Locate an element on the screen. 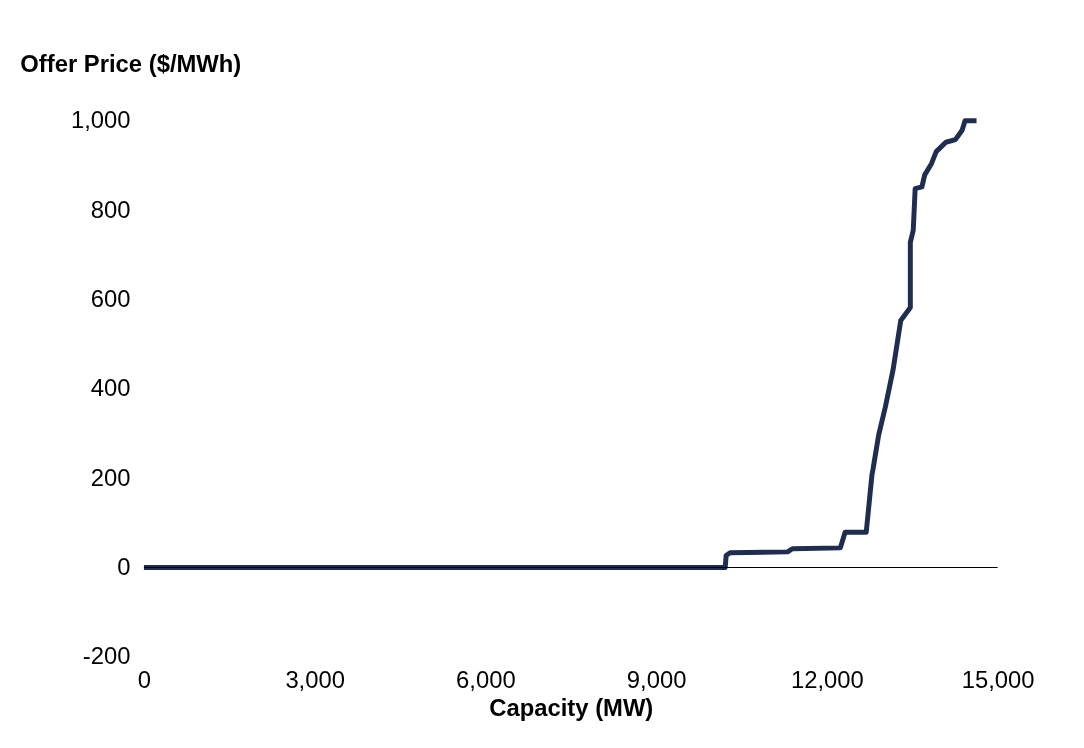 Image resolution: width=1084 pixels, height=748 pixels. y-tick-label: 600 is located at coordinates (110, 298).